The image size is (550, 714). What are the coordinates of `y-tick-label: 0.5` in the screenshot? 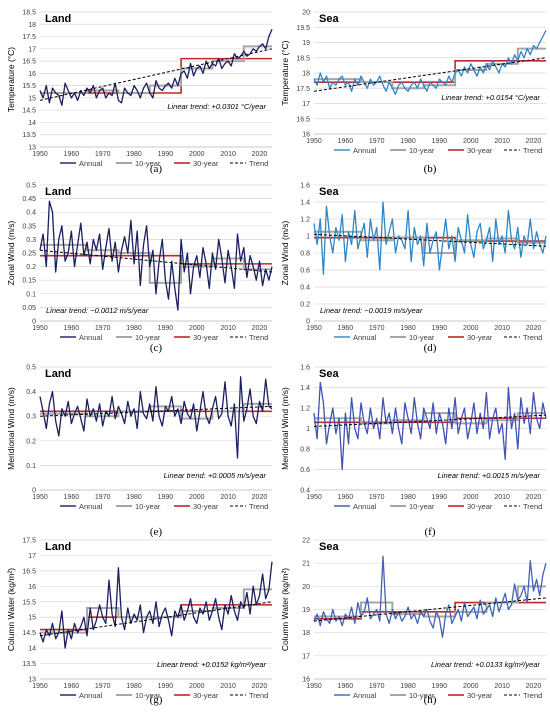 It's located at (31, 368).